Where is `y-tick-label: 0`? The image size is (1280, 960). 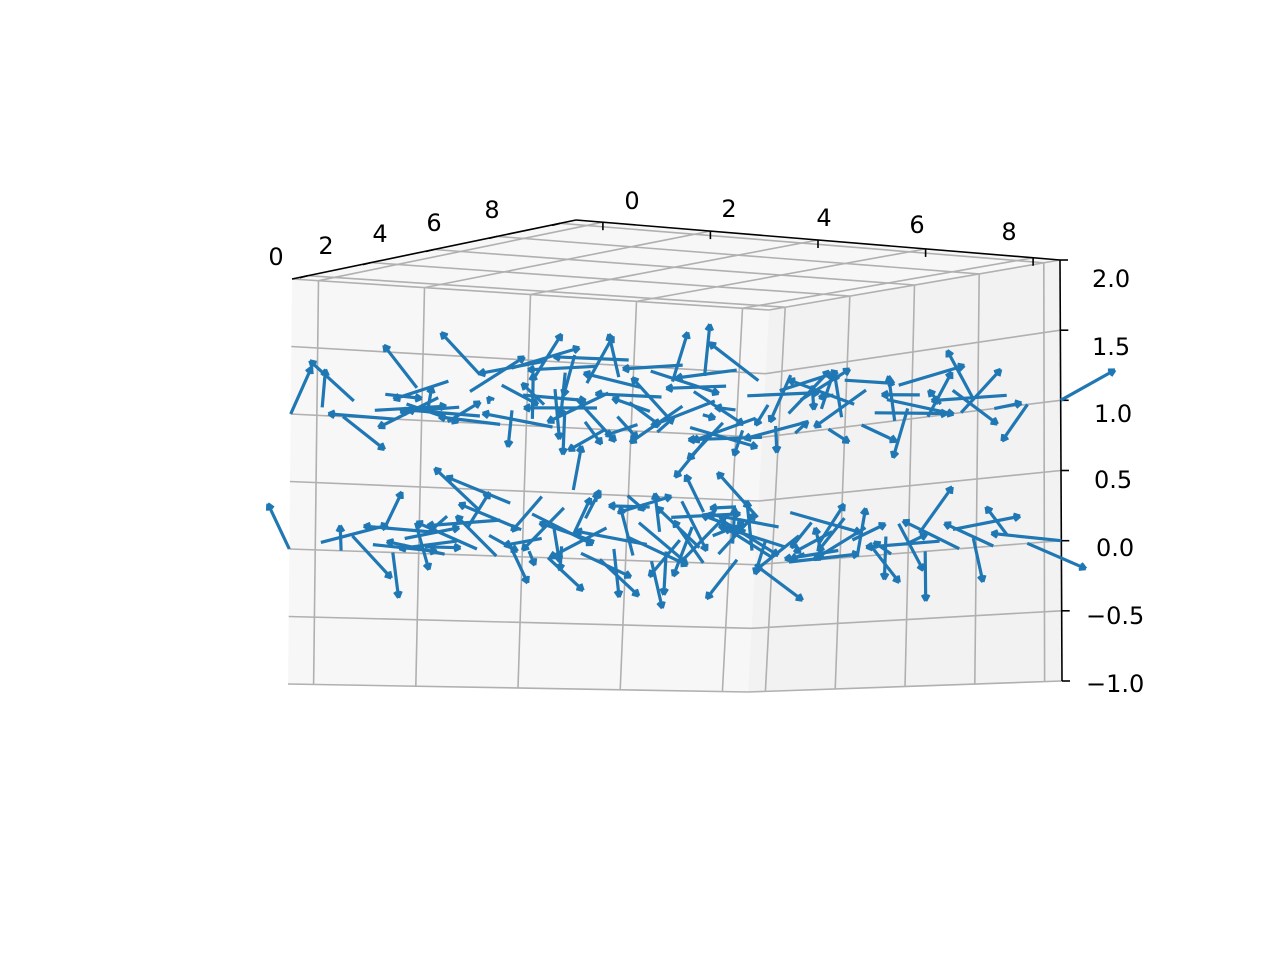 y-tick-label: 0 is located at coordinates (631, 201).